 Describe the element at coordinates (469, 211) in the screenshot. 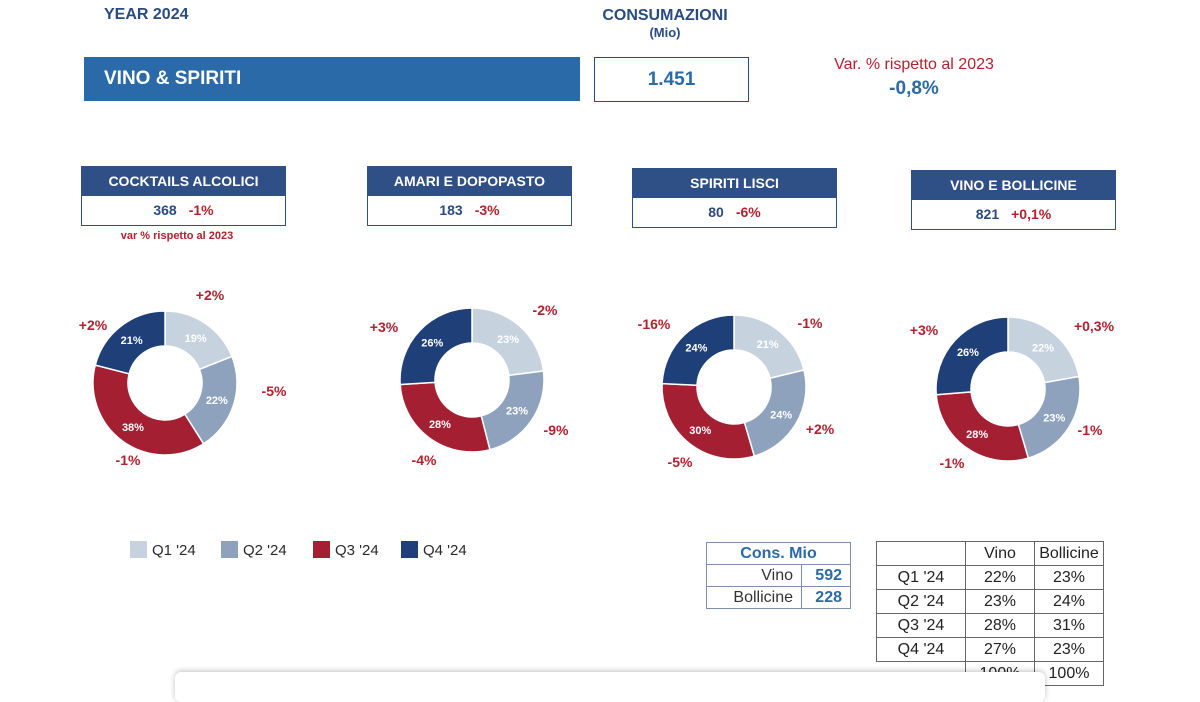

I see `category-card-values: 183 -3%` at that location.